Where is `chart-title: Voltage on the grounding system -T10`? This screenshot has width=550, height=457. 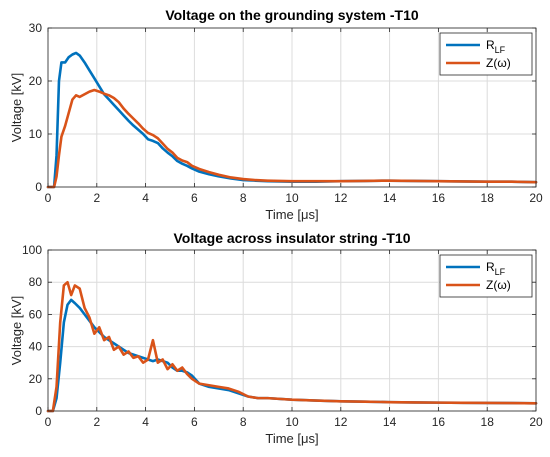
chart-title: Voltage on the grounding system -T10 is located at coordinates (292, 15).